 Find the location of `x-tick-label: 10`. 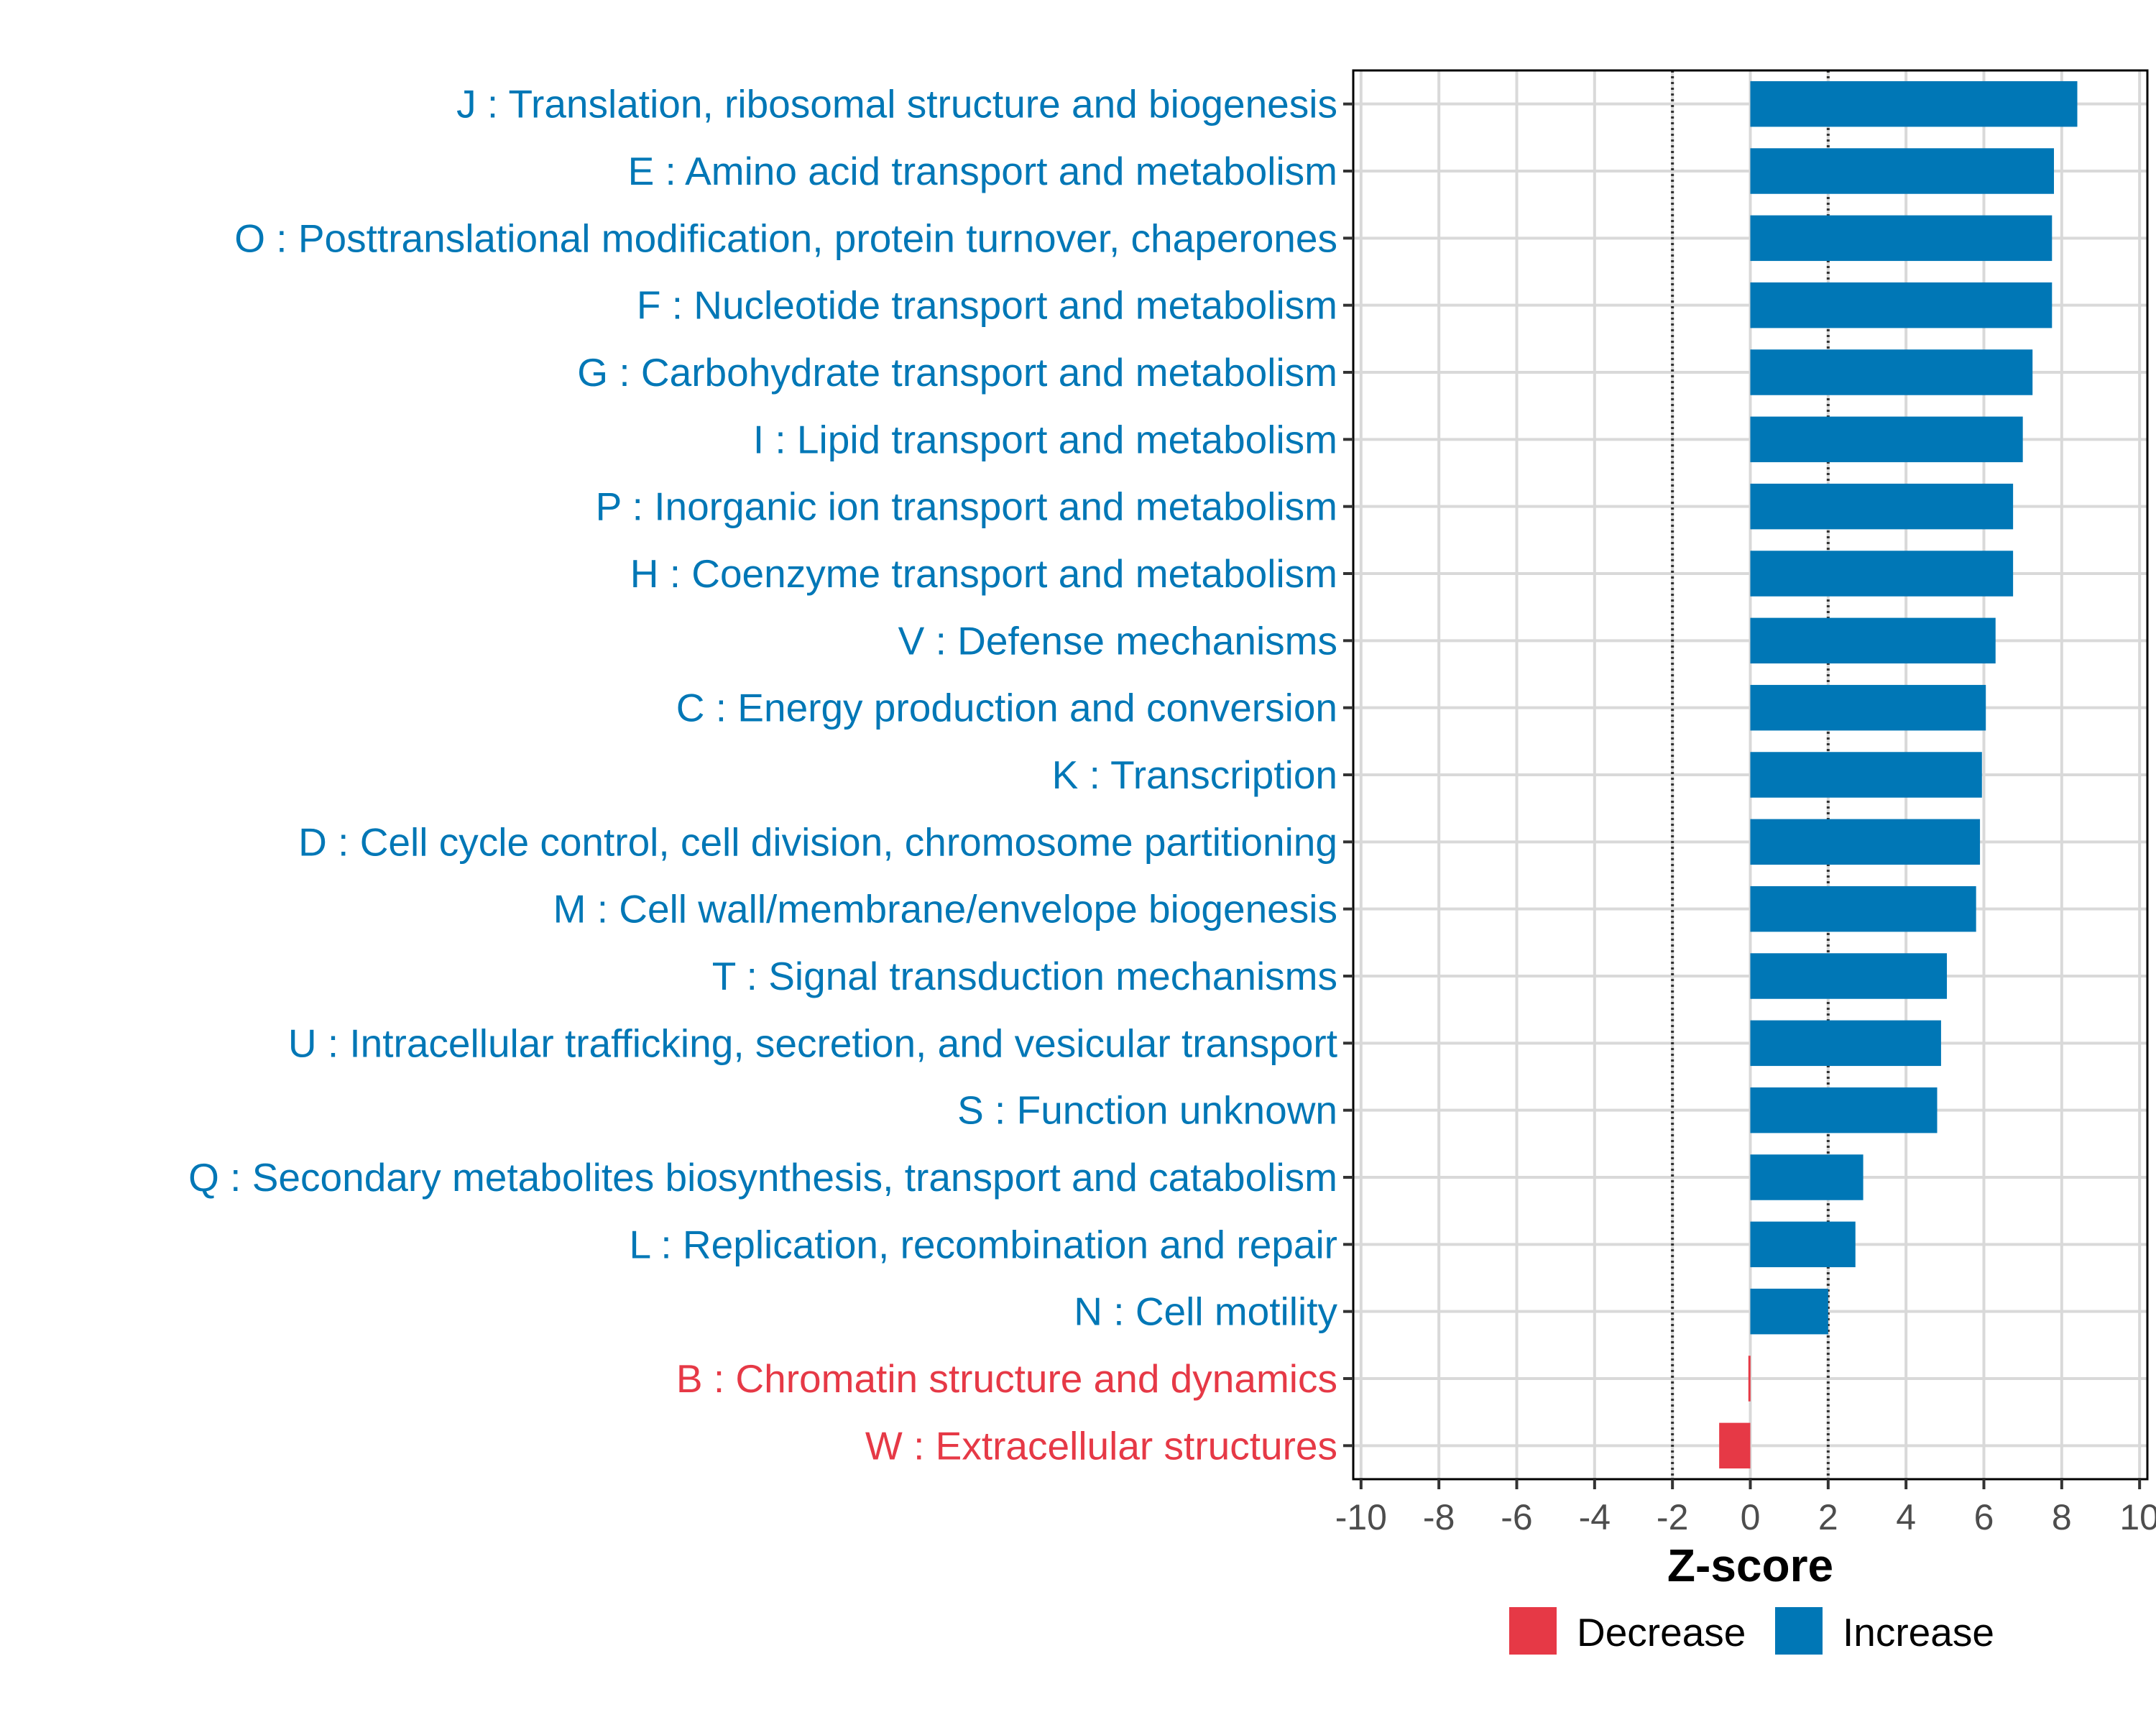

x-tick-label: 10 is located at coordinates (2137, 1517).